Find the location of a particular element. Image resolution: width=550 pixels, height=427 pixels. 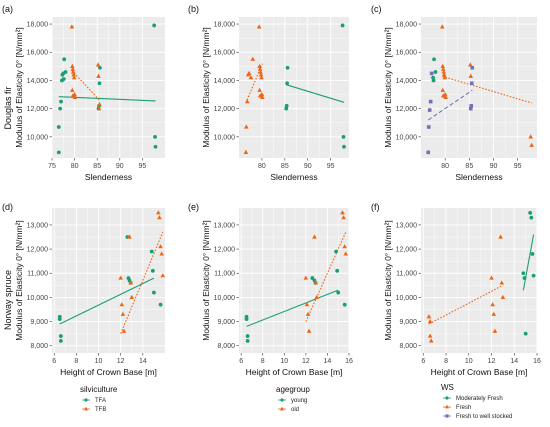

fit-line-fresh-to-well-stocked is located at coordinates (450, 105).